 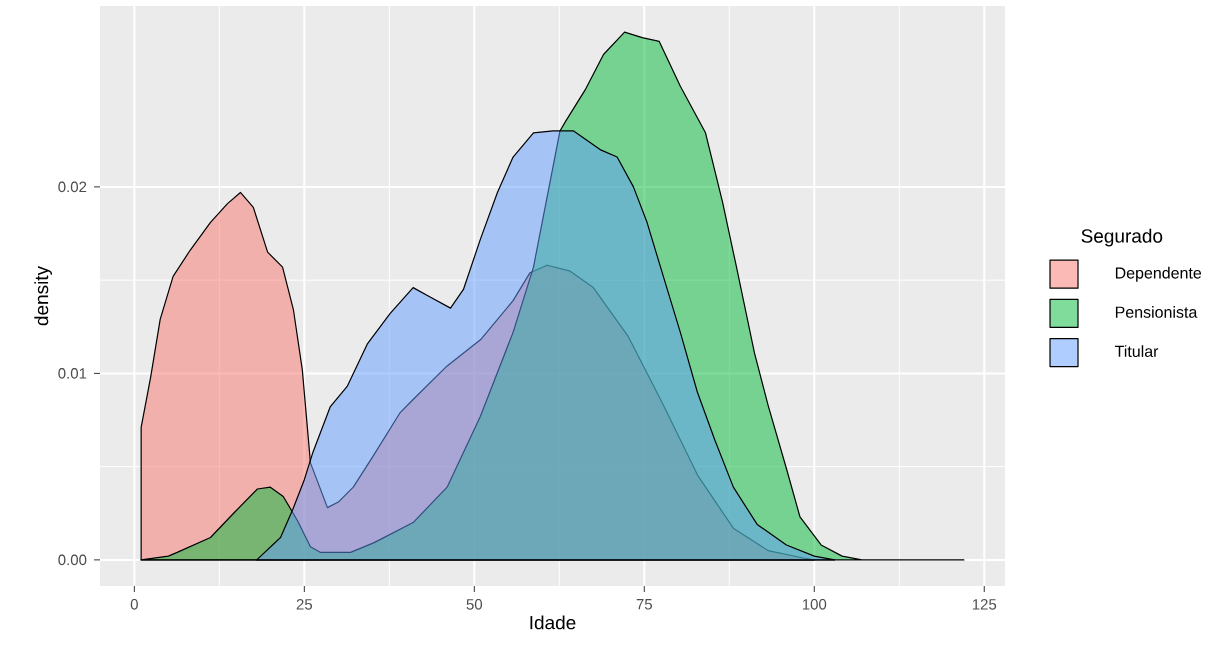 I want to click on x-tick-label: 25, so click(x=304, y=604).